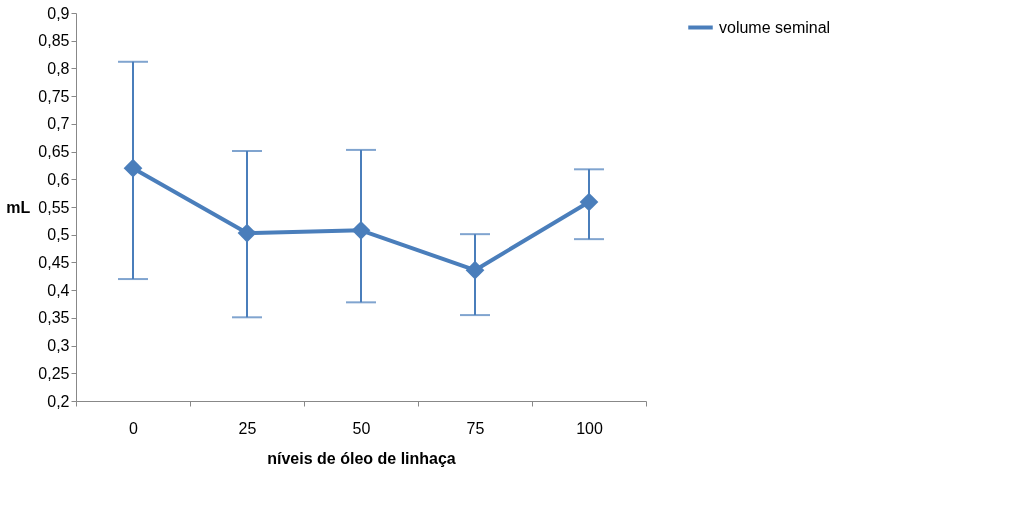 This screenshot has width=1024, height=506. What do you see at coordinates (54, 41) in the screenshot?
I see `y-tick-label: 0,85` at bounding box center [54, 41].